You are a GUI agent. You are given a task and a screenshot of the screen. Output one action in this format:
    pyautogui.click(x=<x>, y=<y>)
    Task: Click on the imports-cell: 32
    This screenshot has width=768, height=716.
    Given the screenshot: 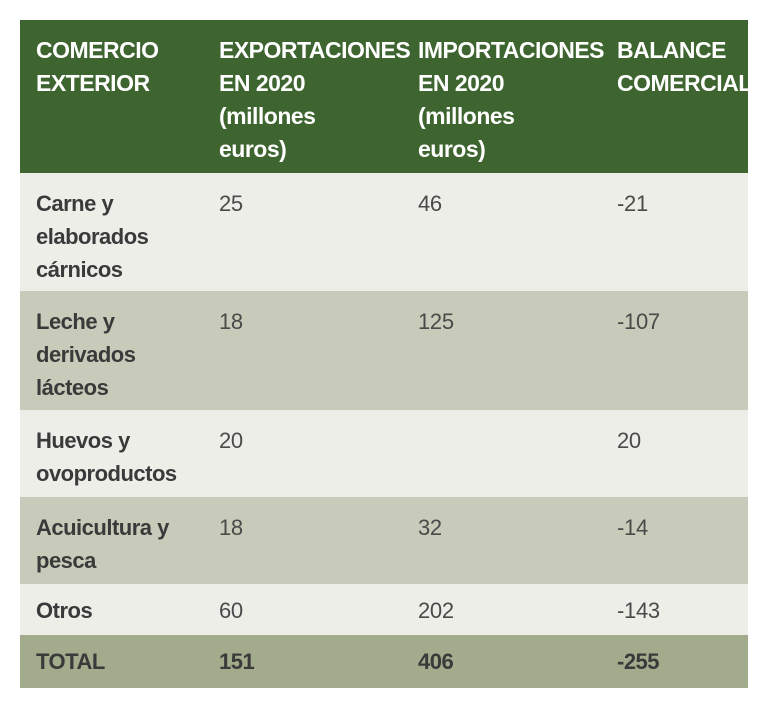 What is the action you would take?
    pyautogui.click(x=430, y=527)
    